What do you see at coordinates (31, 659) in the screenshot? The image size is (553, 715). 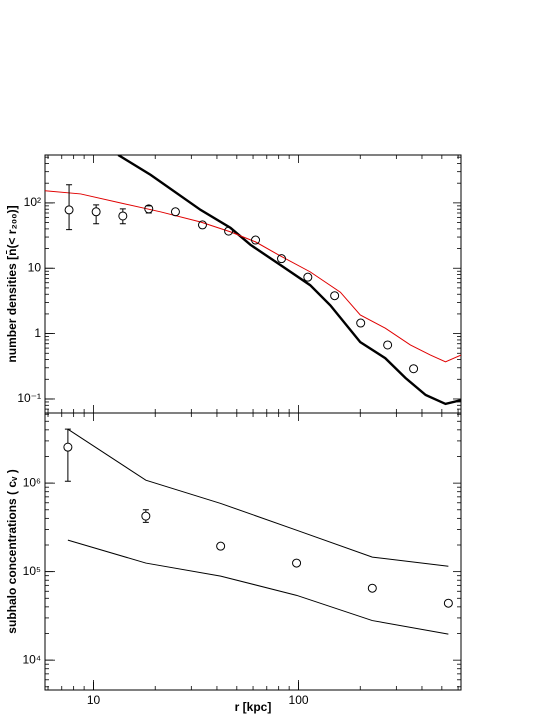 I see `y-tick-label: 10⁴` at bounding box center [31, 659].